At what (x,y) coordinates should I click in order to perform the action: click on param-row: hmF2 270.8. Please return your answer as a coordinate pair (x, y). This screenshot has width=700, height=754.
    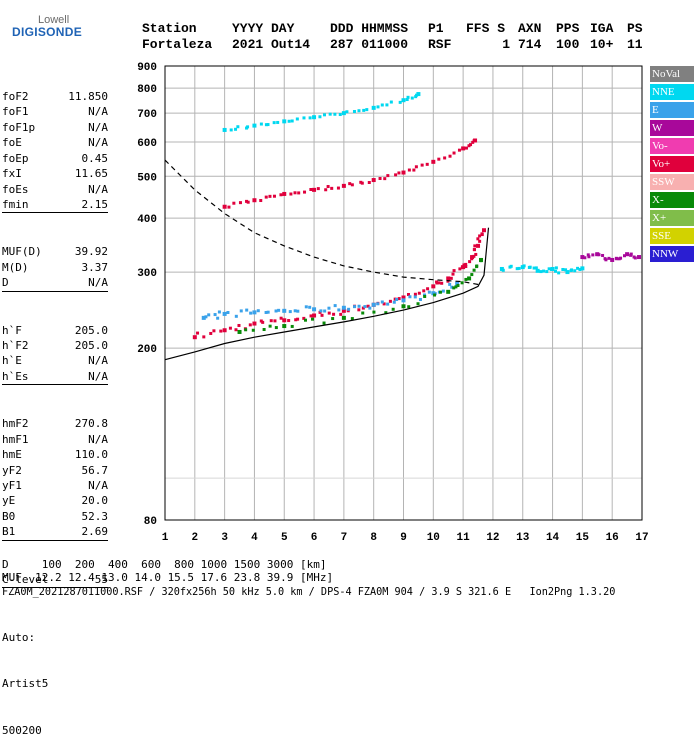
    Looking at the image, I should click on (55, 423).